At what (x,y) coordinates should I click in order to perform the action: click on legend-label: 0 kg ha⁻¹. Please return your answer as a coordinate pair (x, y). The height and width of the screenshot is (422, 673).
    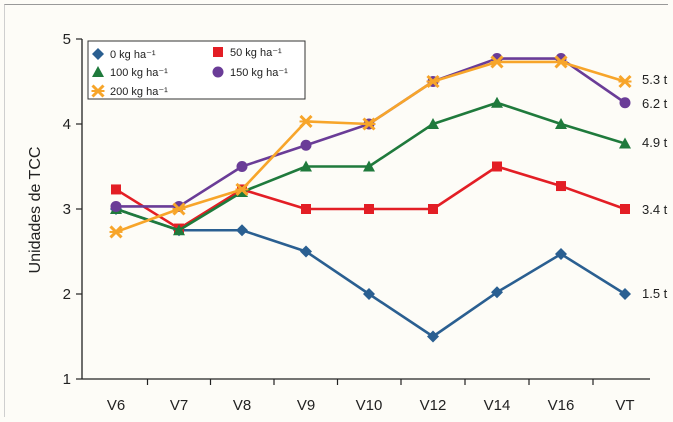
    Looking at the image, I should click on (133, 55).